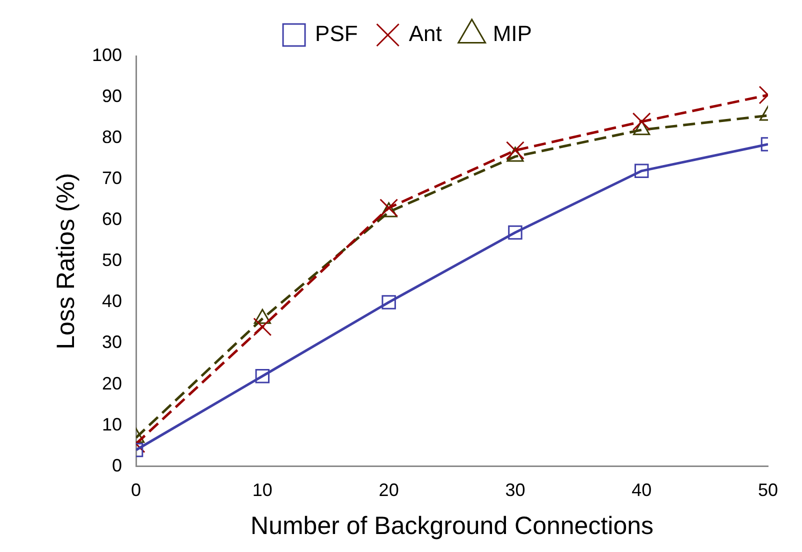 The width and height of the screenshot is (802, 552). Describe the element at coordinates (107, 54) in the screenshot. I see `y-tick-label: 100` at that location.